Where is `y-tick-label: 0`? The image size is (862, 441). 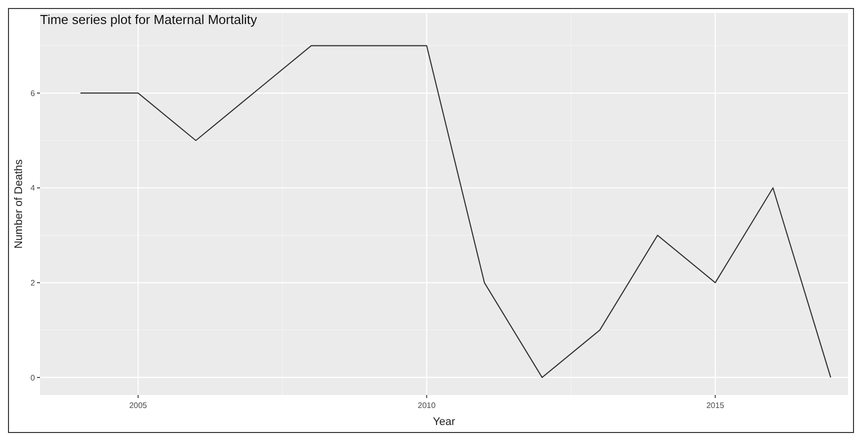 y-tick-label: 0 is located at coordinates (33, 377).